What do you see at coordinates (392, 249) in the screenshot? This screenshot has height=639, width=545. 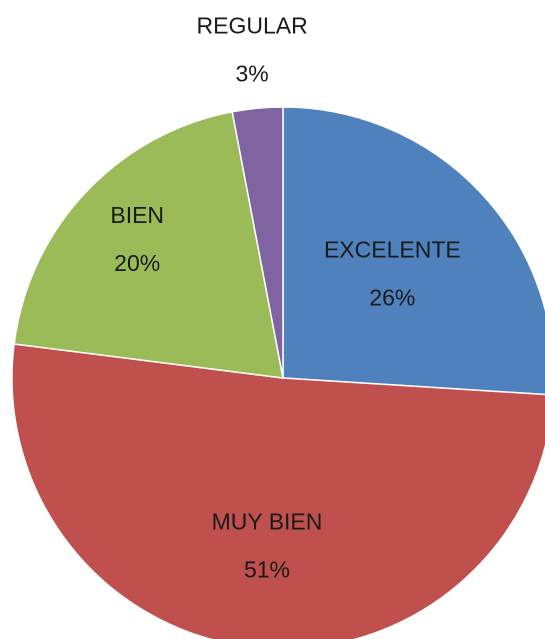 I see `slice-category-label: EXCELENTE` at bounding box center [392, 249].